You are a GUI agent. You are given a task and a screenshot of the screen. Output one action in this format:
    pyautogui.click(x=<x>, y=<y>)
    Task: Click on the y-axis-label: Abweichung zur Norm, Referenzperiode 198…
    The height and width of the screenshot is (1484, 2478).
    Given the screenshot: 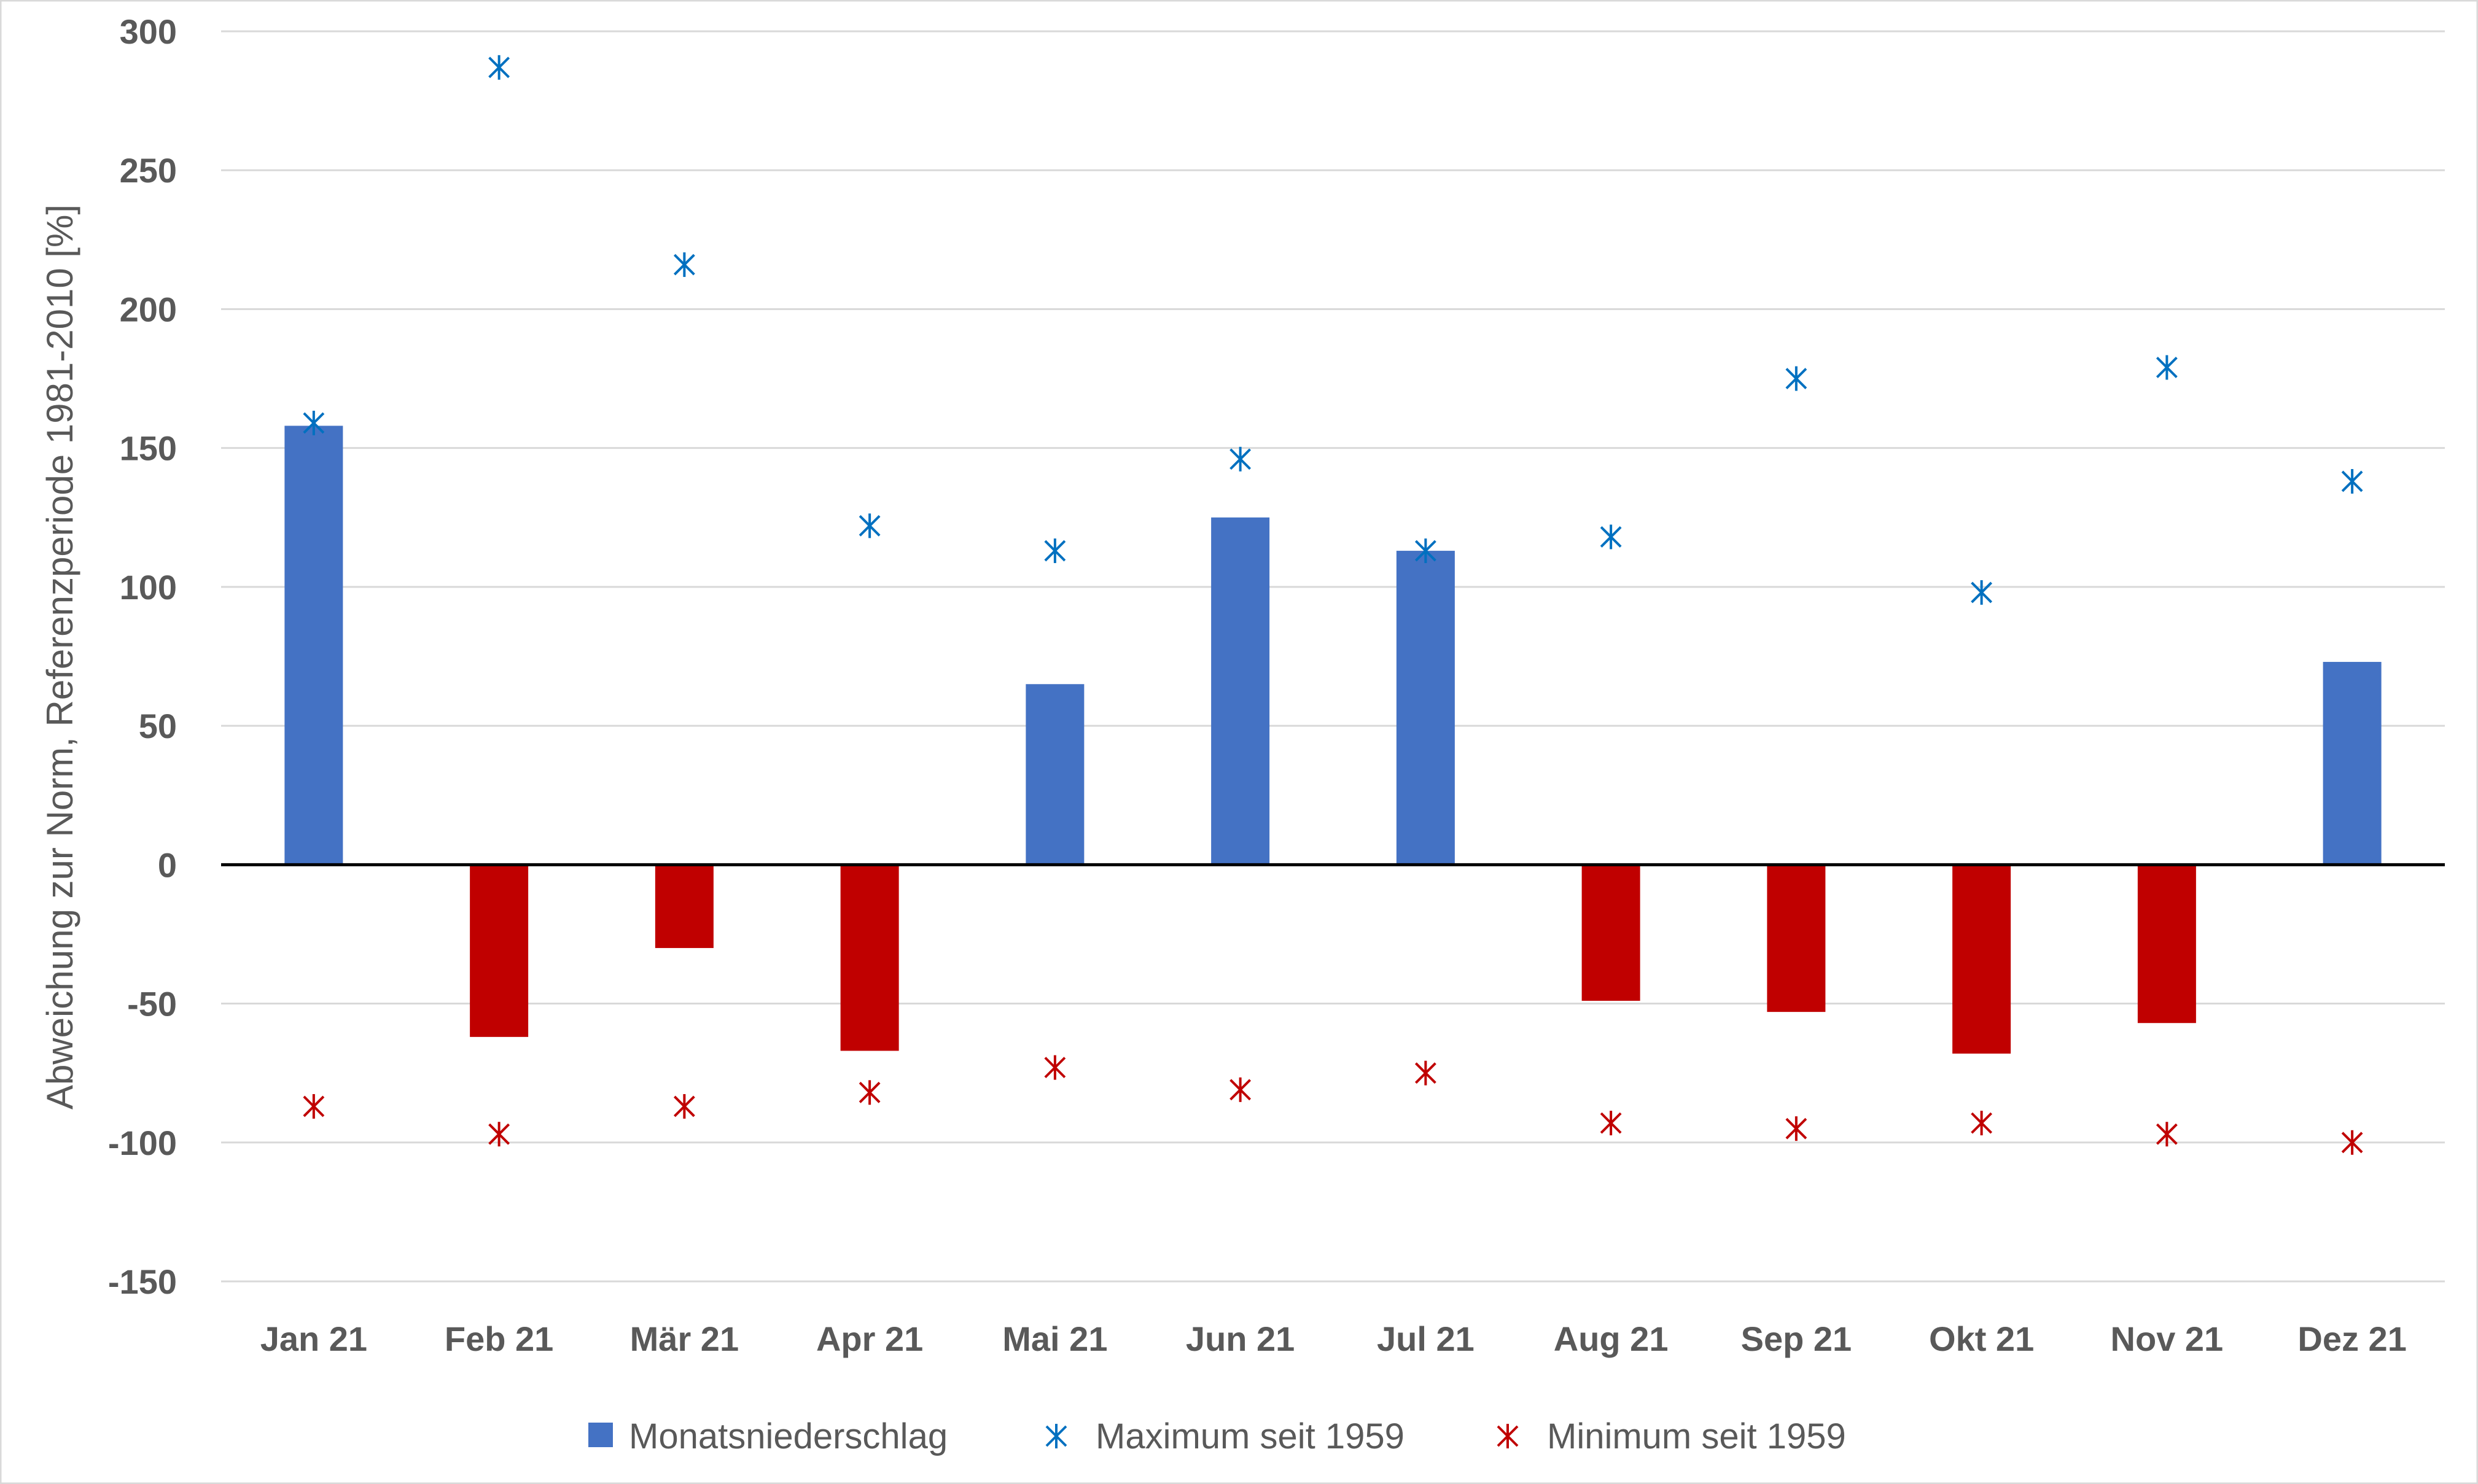 What is the action you would take?
    pyautogui.click(x=60, y=656)
    